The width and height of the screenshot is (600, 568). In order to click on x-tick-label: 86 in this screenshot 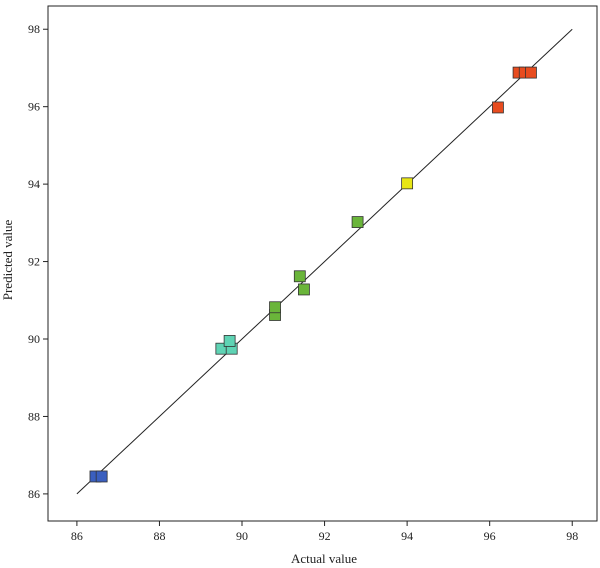, I will do `click(77, 536)`.